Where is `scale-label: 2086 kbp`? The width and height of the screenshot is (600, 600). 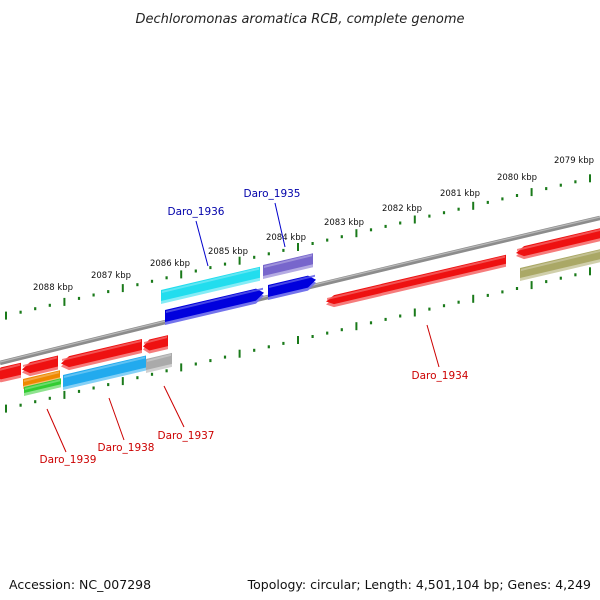
scale-label: 2086 kbp is located at coordinates (170, 264).